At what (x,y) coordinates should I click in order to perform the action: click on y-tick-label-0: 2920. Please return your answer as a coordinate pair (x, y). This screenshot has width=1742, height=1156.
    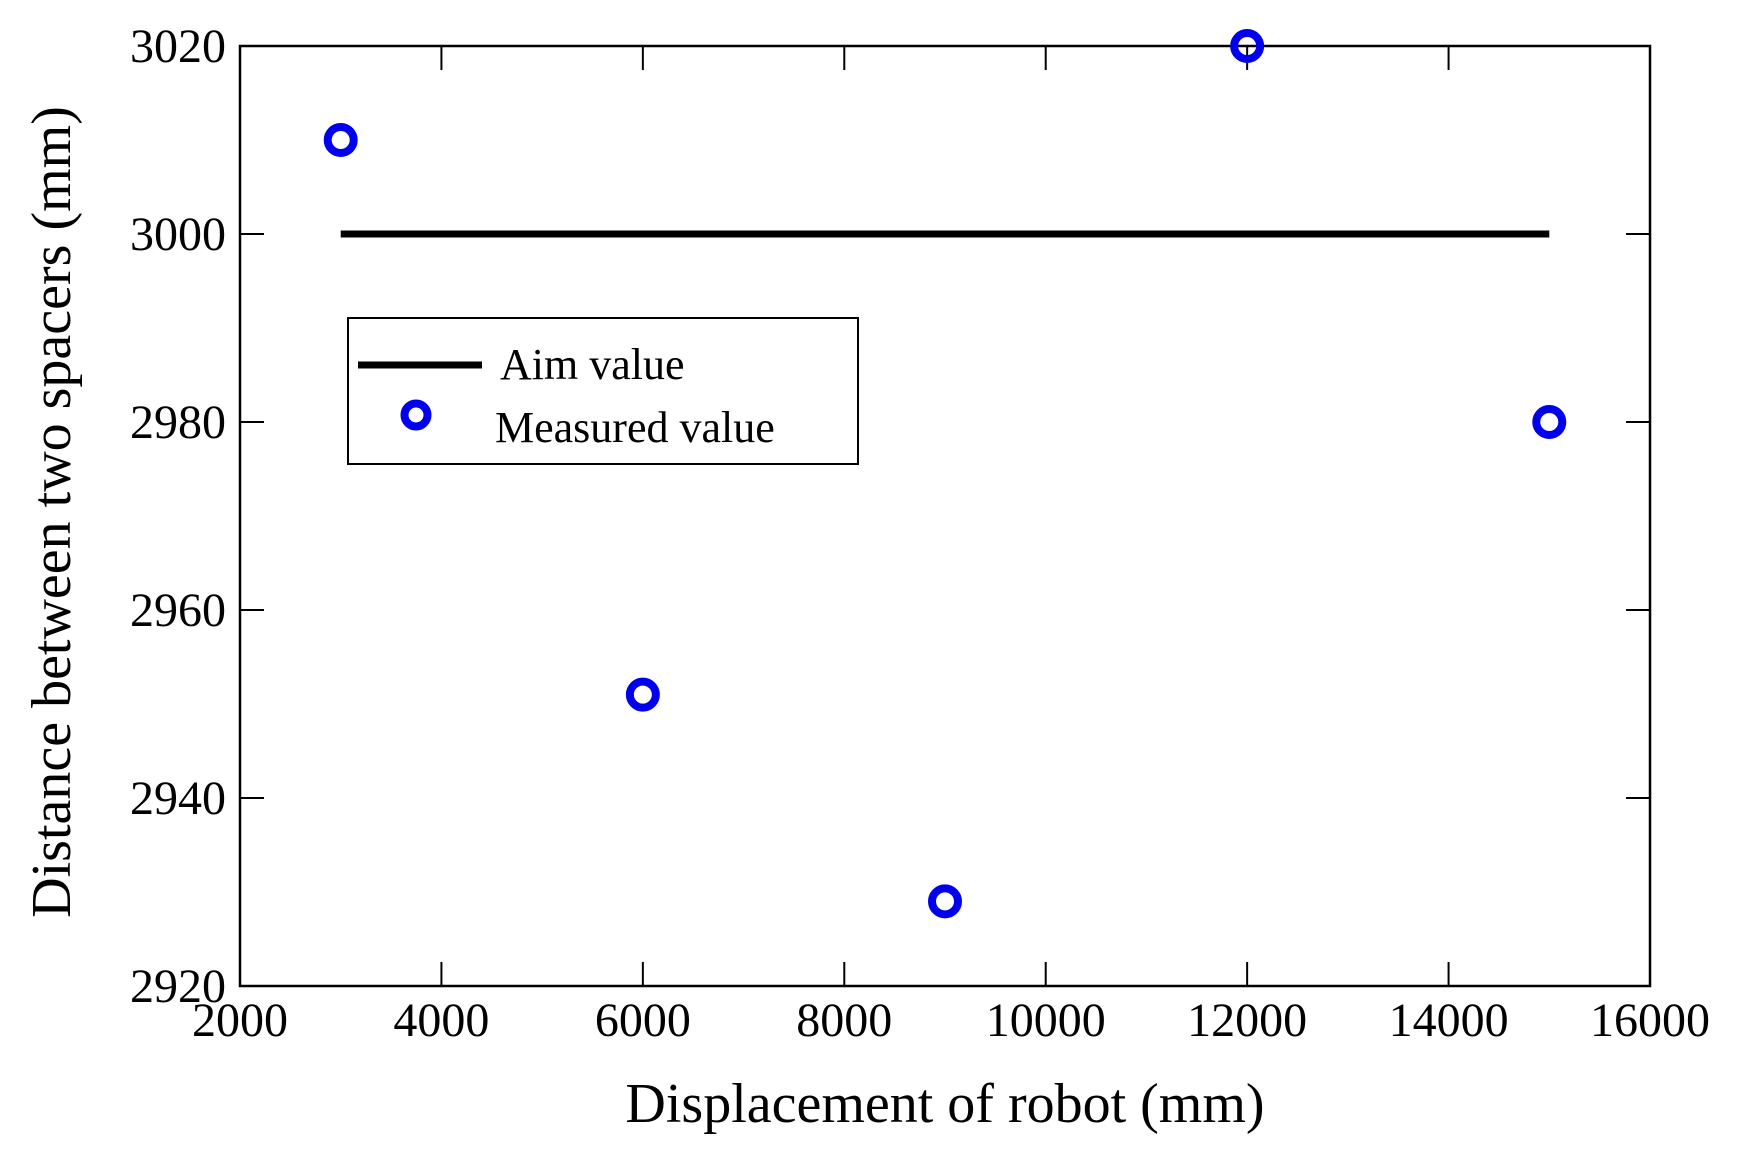
    Looking at the image, I should click on (178, 986).